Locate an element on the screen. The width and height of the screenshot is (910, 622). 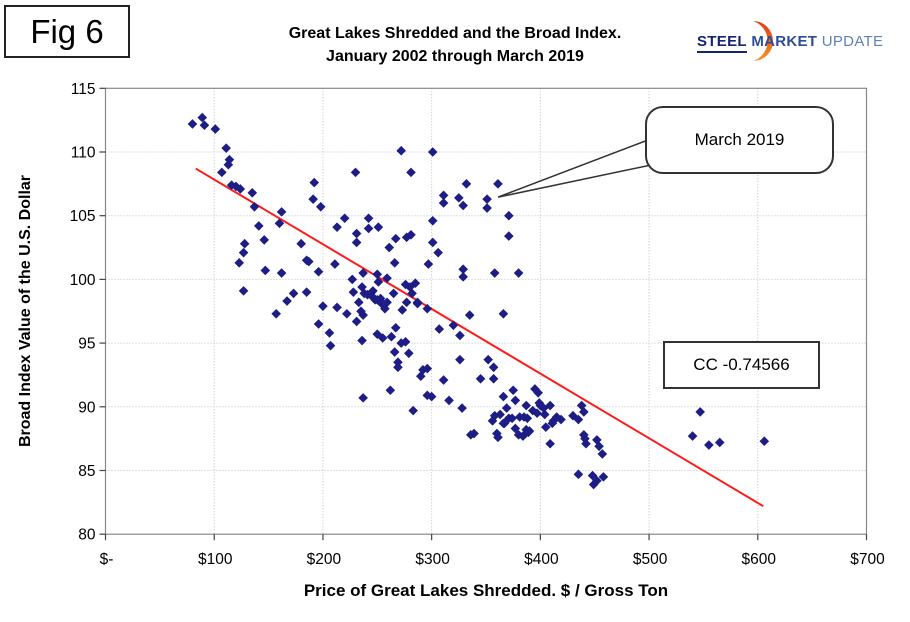
figure-number-box: Fig 6 is located at coordinates (67, 31).